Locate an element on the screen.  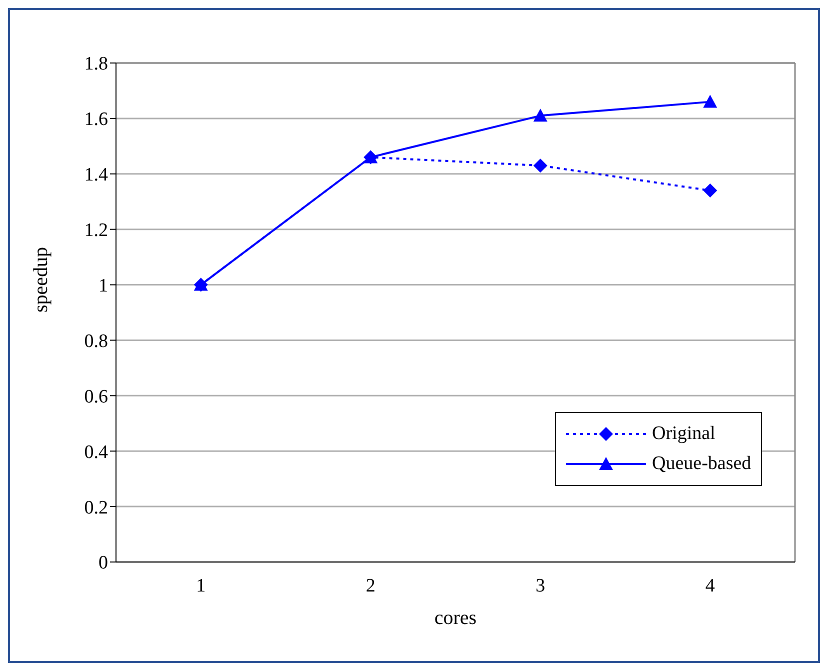
x-tick-label: 4 is located at coordinates (710, 585).